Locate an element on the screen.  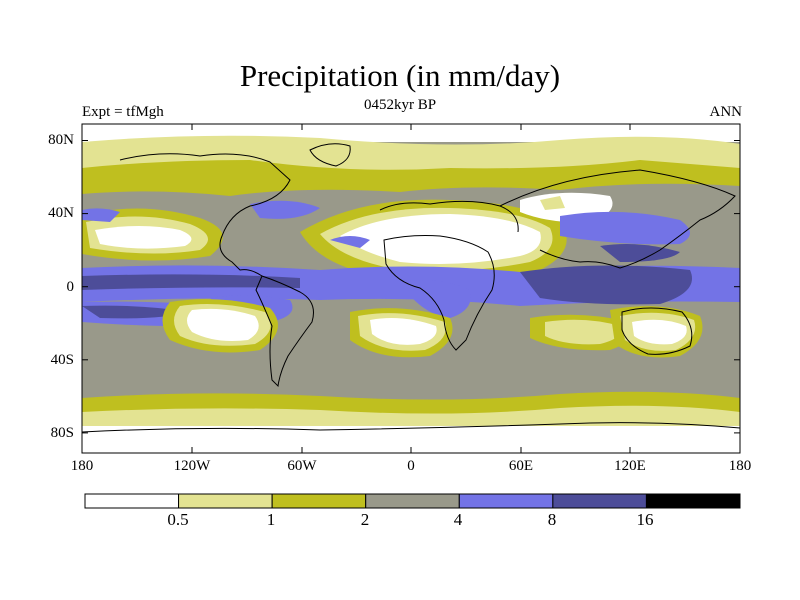
lat-tick-40s: 40S is located at coordinates (62, 360).